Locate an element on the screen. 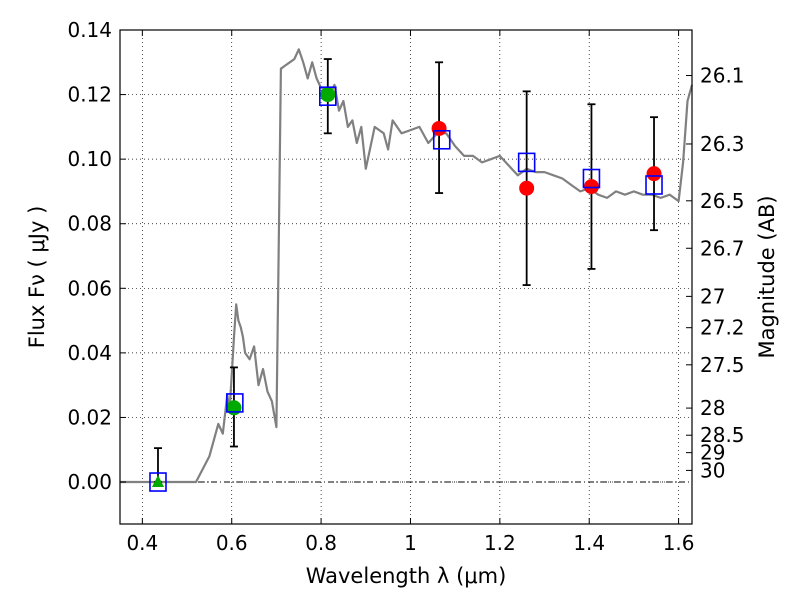 The height and width of the screenshot is (600, 800). y2-tick-label: 27.5 is located at coordinates (722, 365).